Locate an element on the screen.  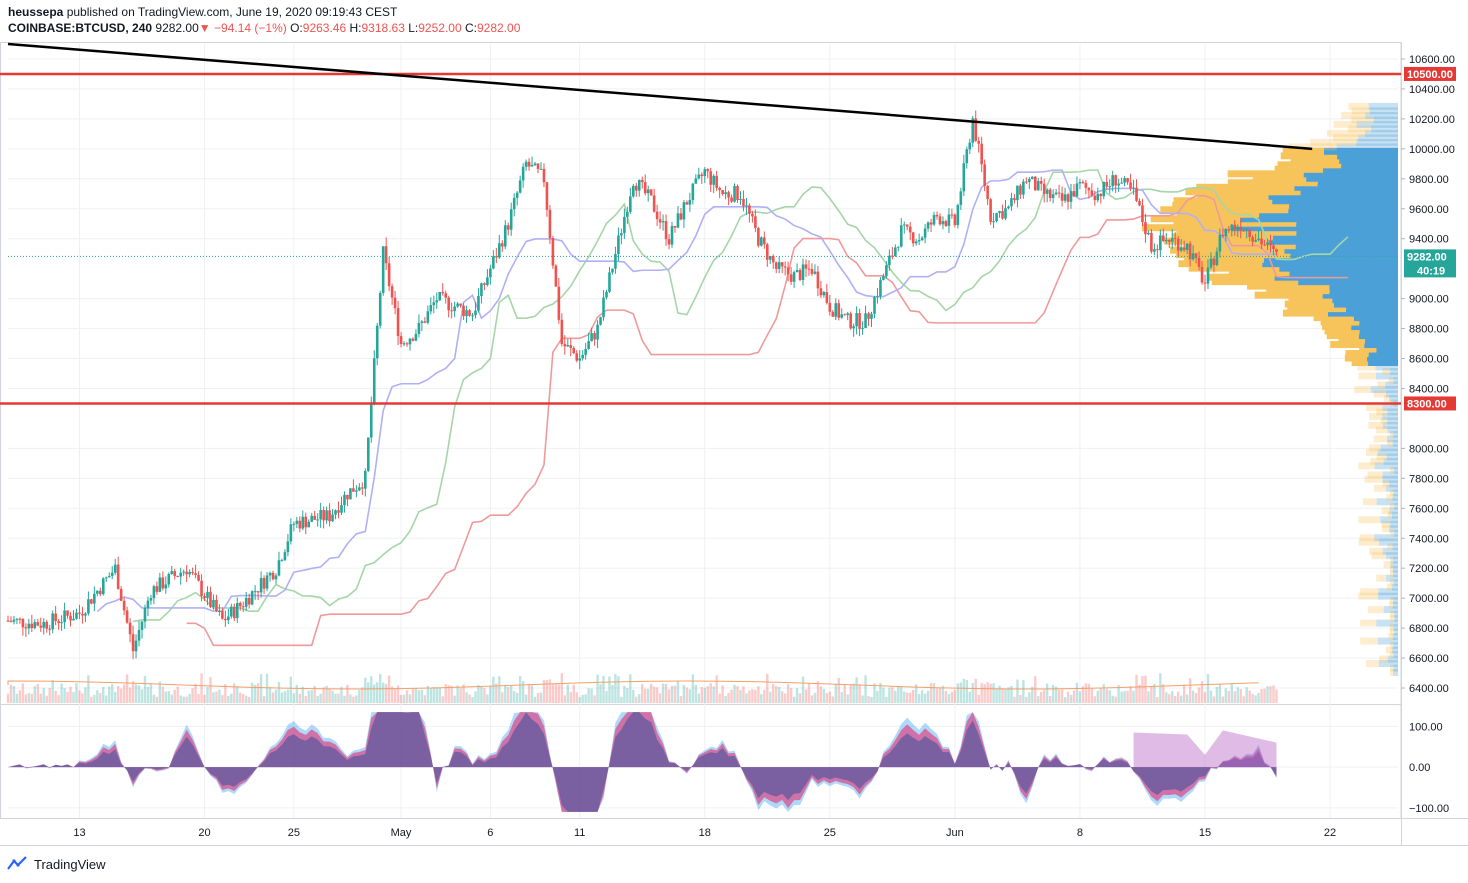
y-tick-label: 9600.00 is located at coordinates (1429, 210).